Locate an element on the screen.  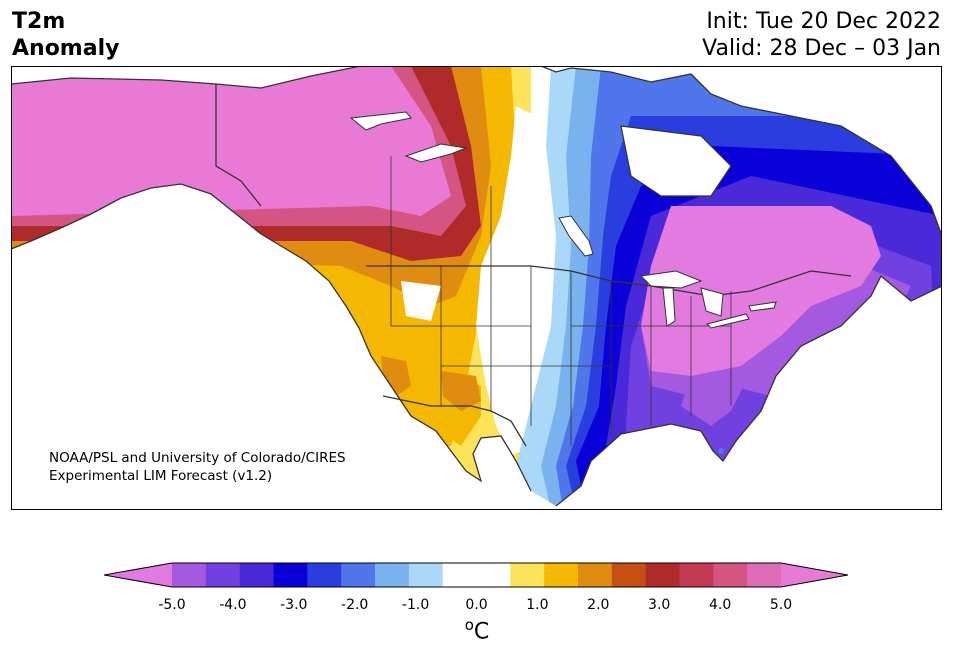
colorbar-tick-label: 0.0 is located at coordinates (476, 605).